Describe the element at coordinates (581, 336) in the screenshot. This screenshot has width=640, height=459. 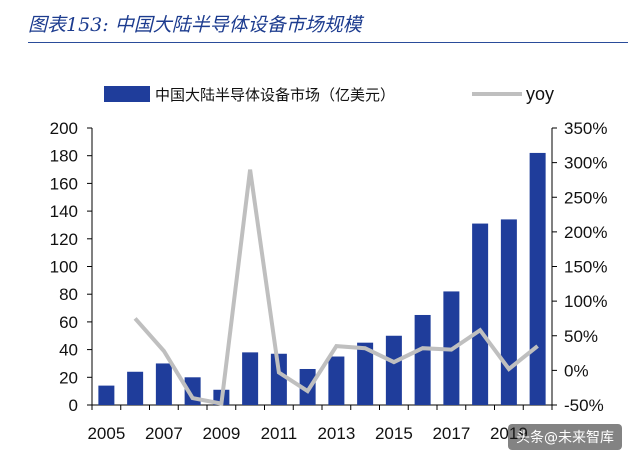
I see `right-axis-tick-label: 50%` at that location.